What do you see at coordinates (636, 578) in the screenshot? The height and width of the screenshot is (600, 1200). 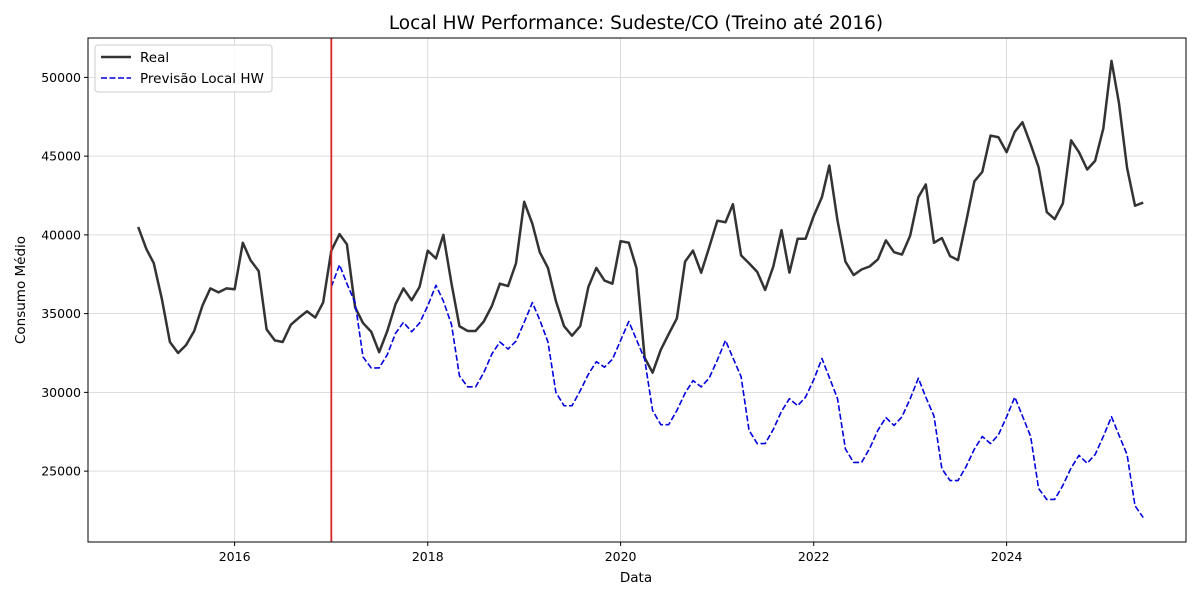 I see `x-axis-title: Data` at bounding box center [636, 578].